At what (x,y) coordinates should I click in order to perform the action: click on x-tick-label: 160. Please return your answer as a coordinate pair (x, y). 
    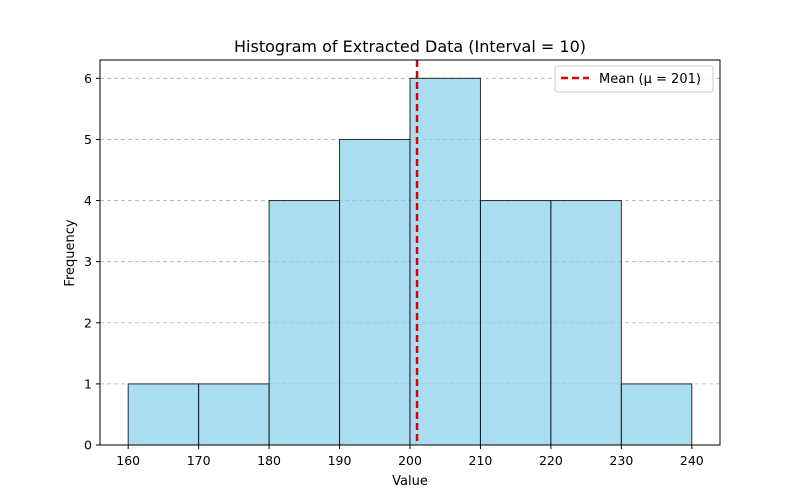
    Looking at the image, I should click on (128, 460).